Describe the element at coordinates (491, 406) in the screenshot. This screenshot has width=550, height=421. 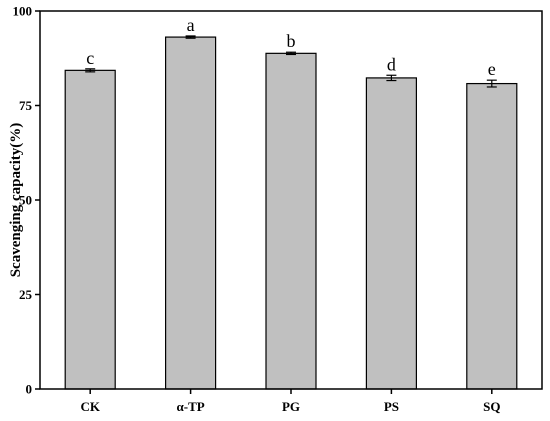
I see `x-tick-label: SQ` at that location.